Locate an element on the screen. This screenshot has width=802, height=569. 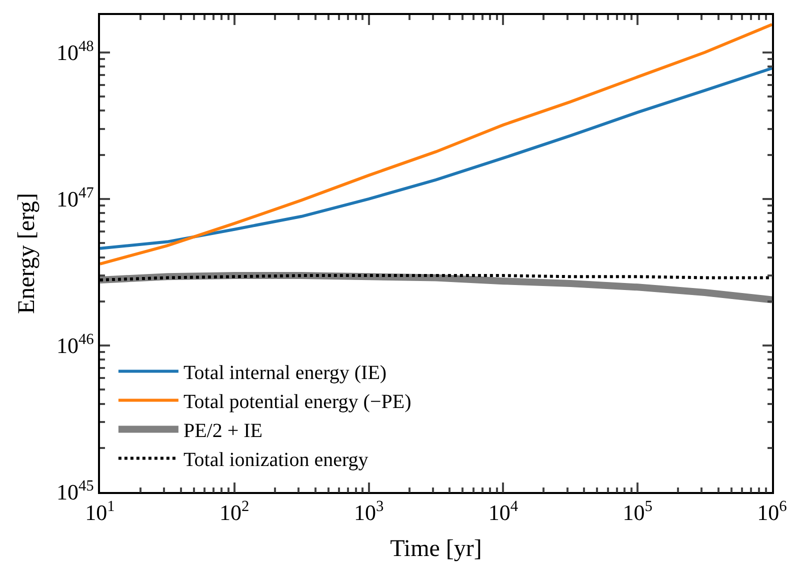
legend-label: Total potential energy (−PE) is located at coordinates (297, 401).